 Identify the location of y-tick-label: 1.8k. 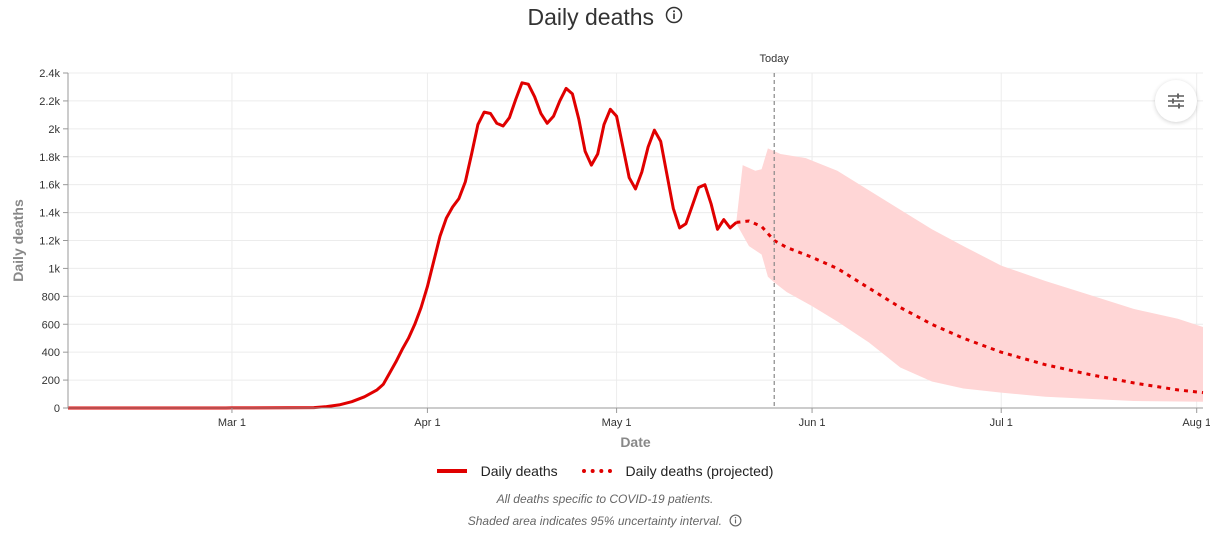
(49, 158).